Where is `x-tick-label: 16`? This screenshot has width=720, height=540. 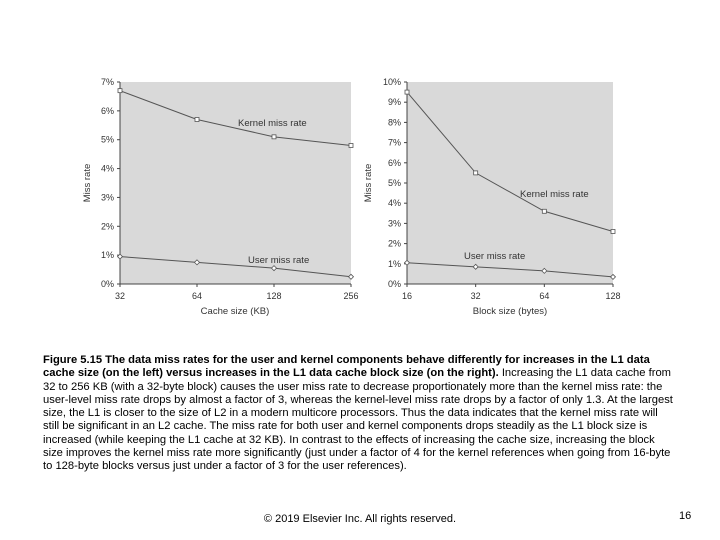 x-tick-label: 16 is located at coordinates (407, 296).